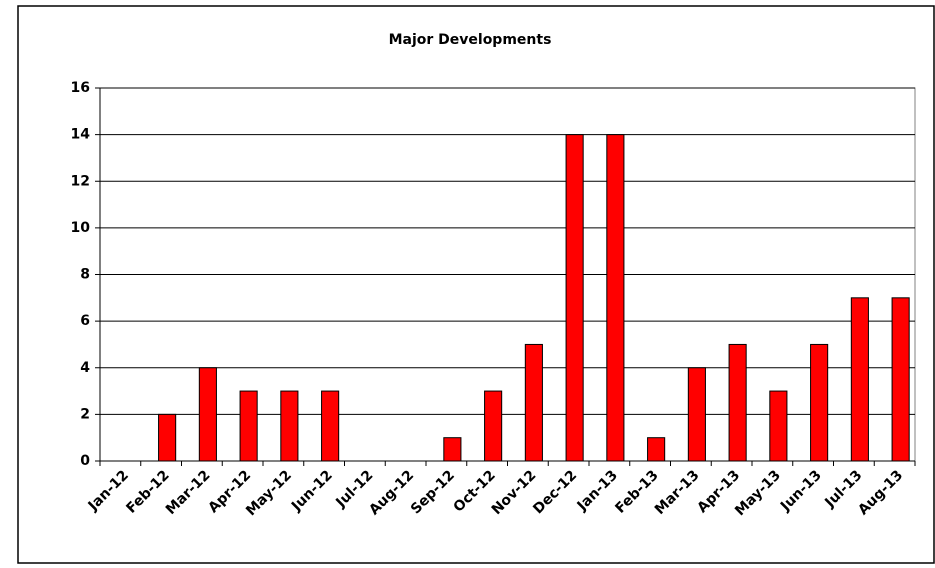 This screenshot has height=568, width=935. What do you see at coordinates (85, 368) in the screenshot?
I see `y-tick-label: 4` at bounding box center [85, 368].